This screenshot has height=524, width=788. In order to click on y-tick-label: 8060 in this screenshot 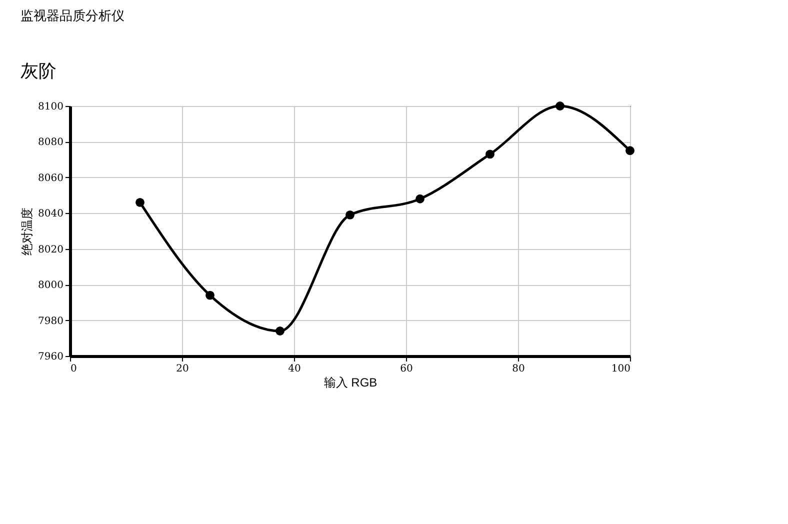, I will do `click(51, 178)`.